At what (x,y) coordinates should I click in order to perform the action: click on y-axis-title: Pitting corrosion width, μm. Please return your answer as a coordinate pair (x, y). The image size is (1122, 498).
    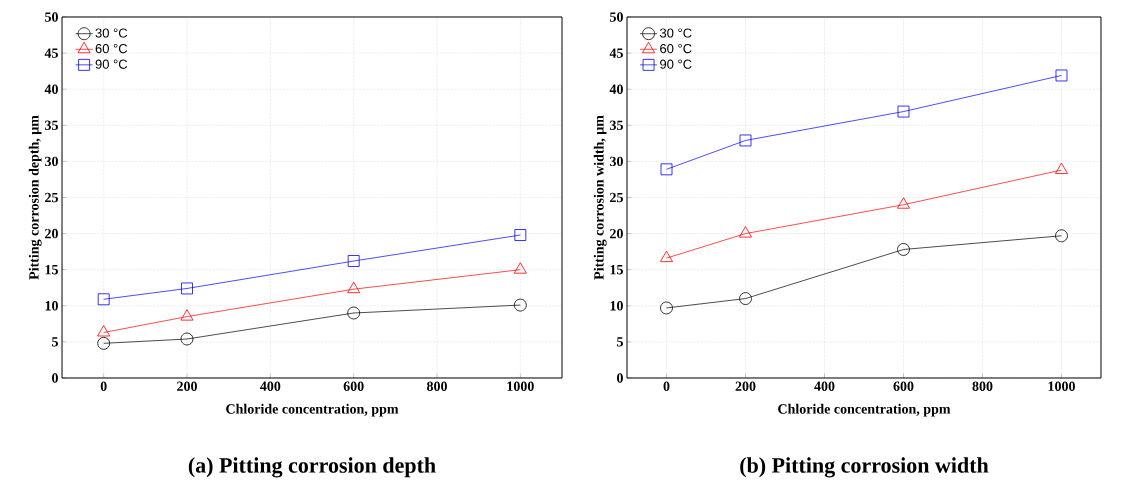
    Looking at the image, I should click on (600, 197).